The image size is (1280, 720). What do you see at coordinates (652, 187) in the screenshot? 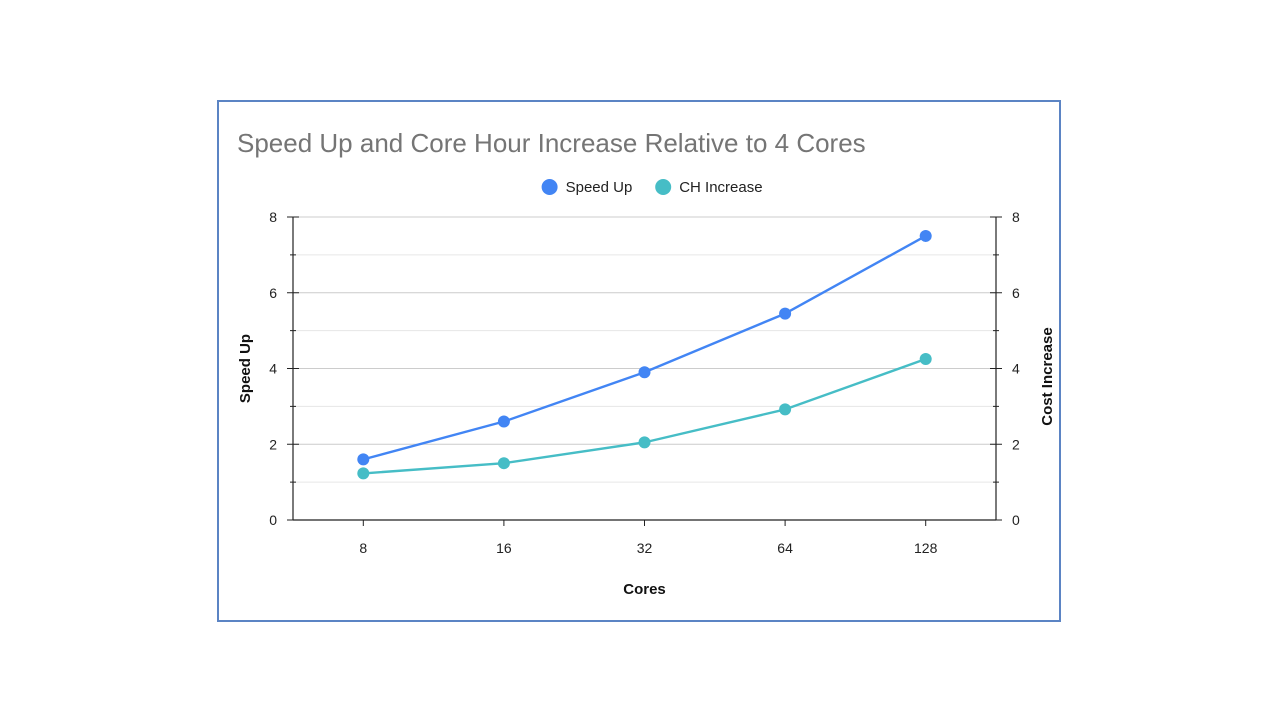
I see `legend: Speed Up CH Increase` at bounding box center [652, 187].